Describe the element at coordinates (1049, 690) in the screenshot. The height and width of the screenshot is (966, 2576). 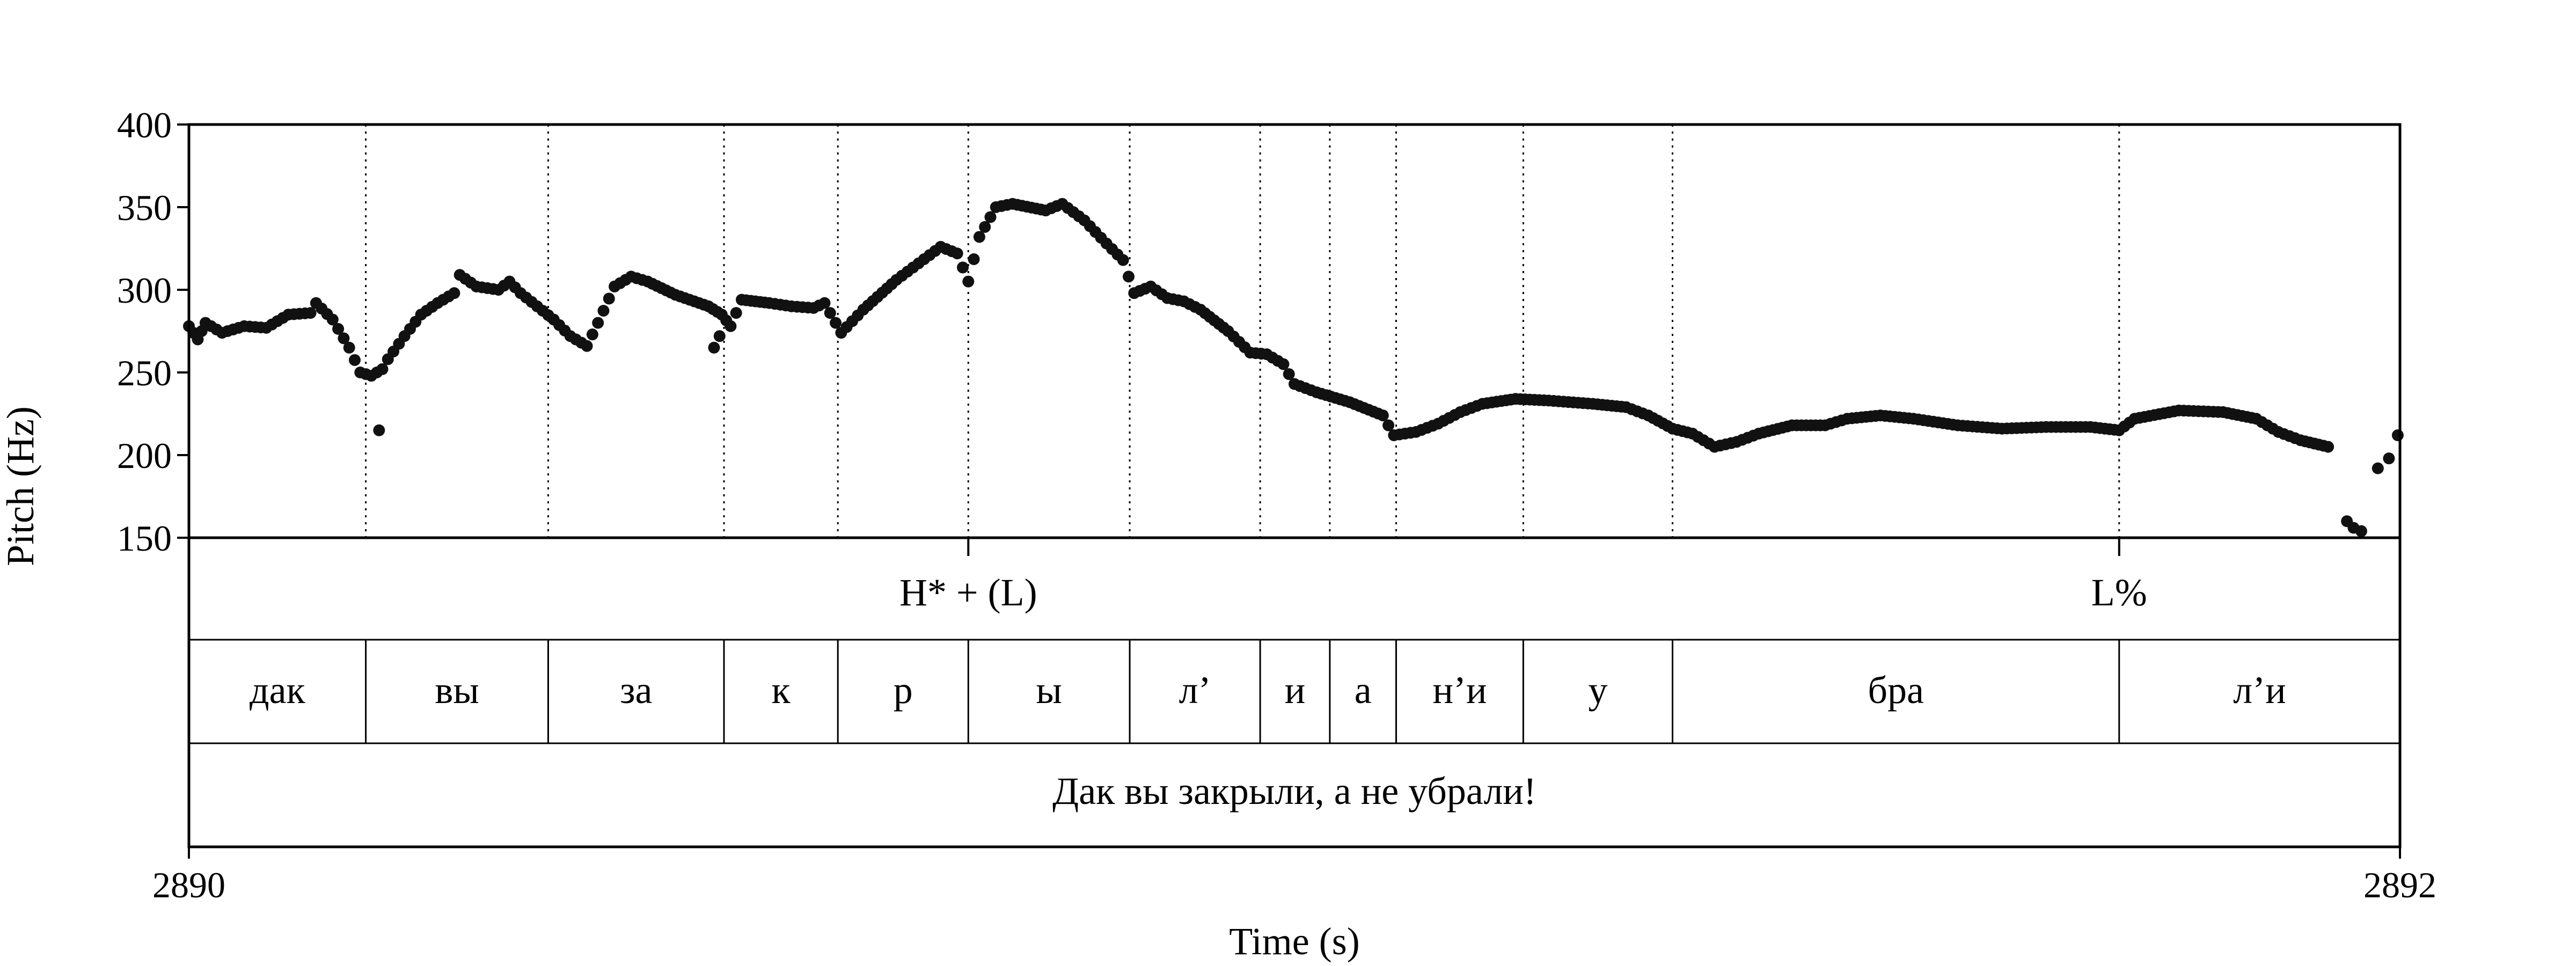
I see `syllable-label: ы` at that location.